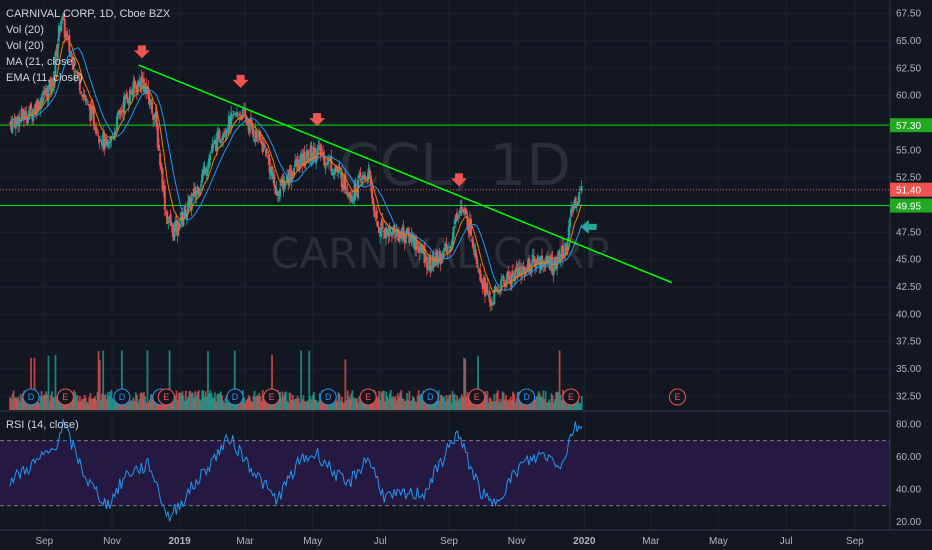 The image size is (932, 550). What do you see at coordinates (25, 30) in the screenshot?
I see `indicator-vol-1: Vol (20)` at bounding box center [25, 30].